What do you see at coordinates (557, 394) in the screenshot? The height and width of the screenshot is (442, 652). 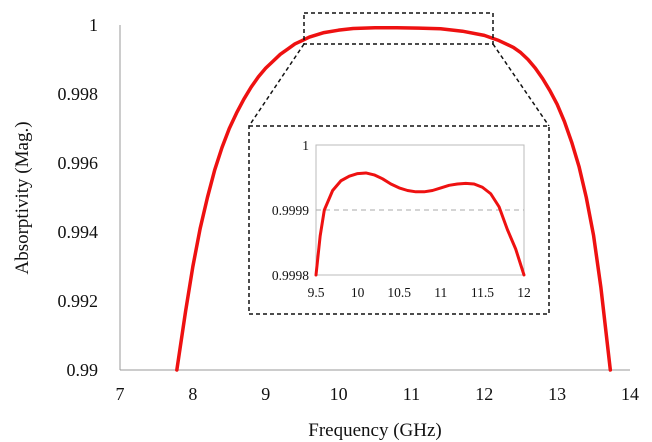 I see `x-tick-label: 13` at bounding box center [557, 394].